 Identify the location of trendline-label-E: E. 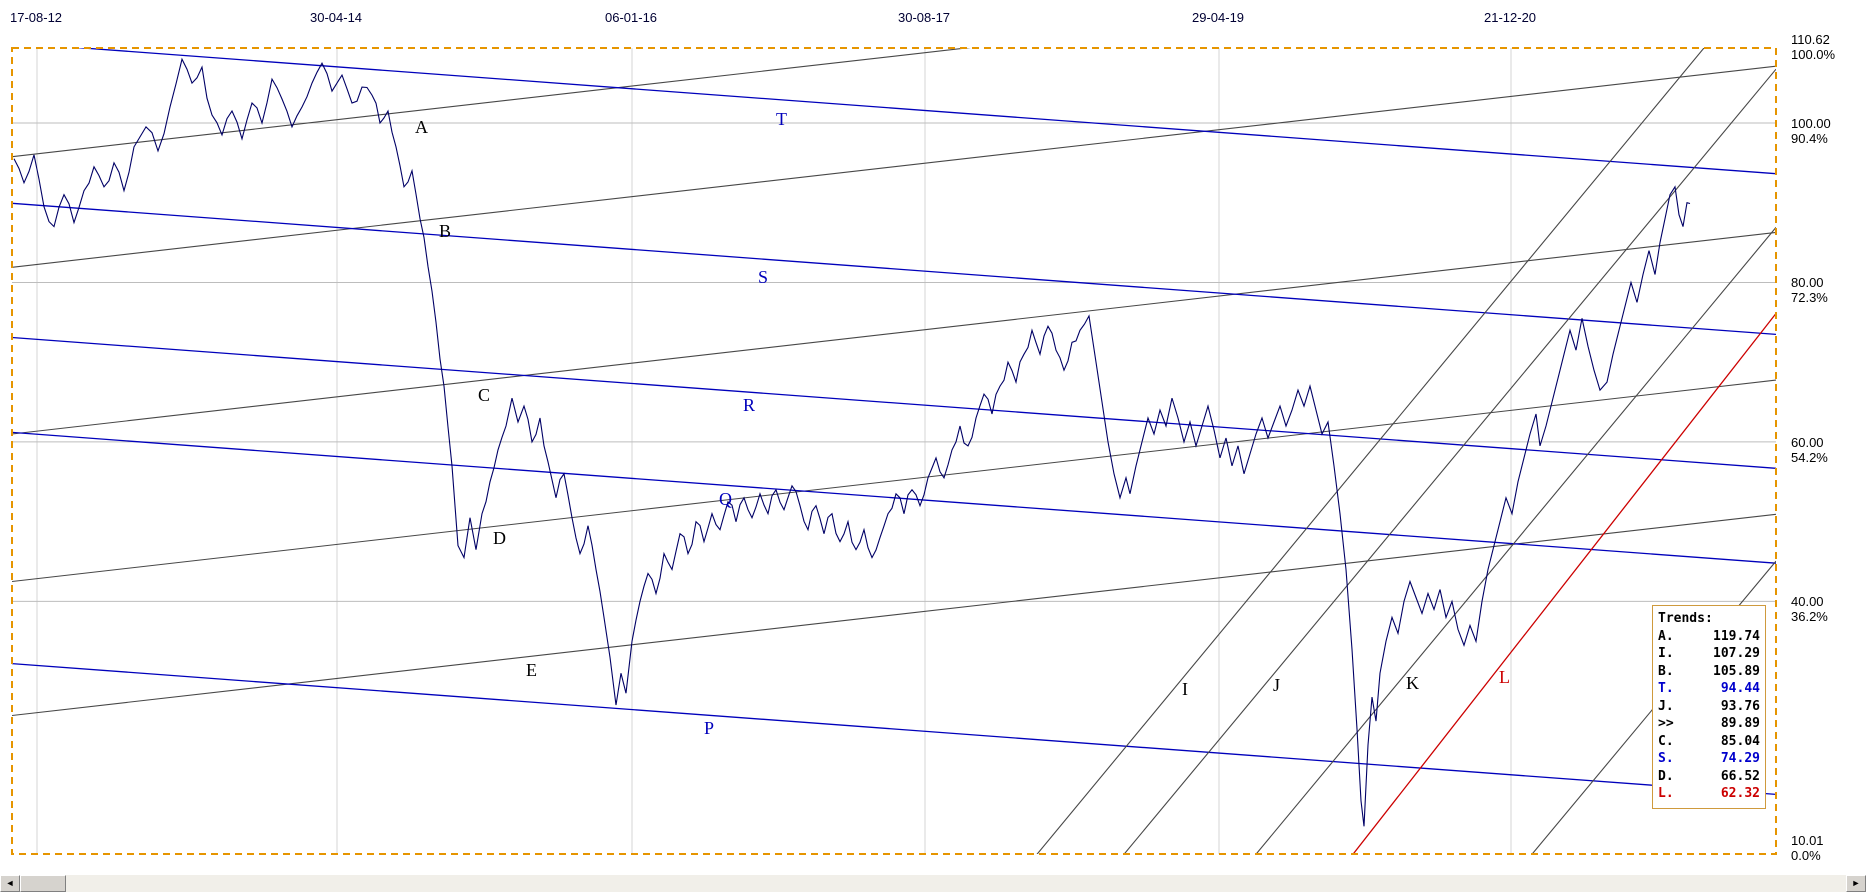
(531, 670).